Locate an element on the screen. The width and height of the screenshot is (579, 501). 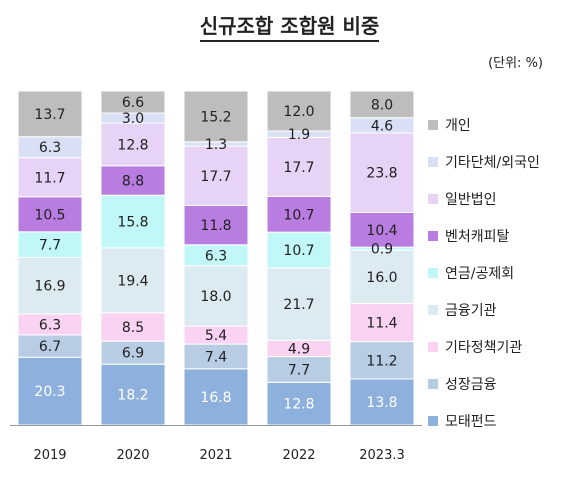
data-label: 4.9 is located at coordinates (299, 349).